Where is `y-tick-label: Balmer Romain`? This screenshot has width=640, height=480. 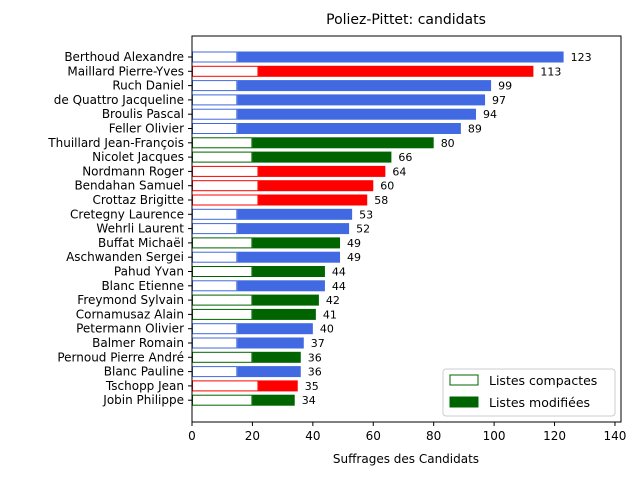 y-tick-label: Balmer Romain is located at coordinates (138, 343).